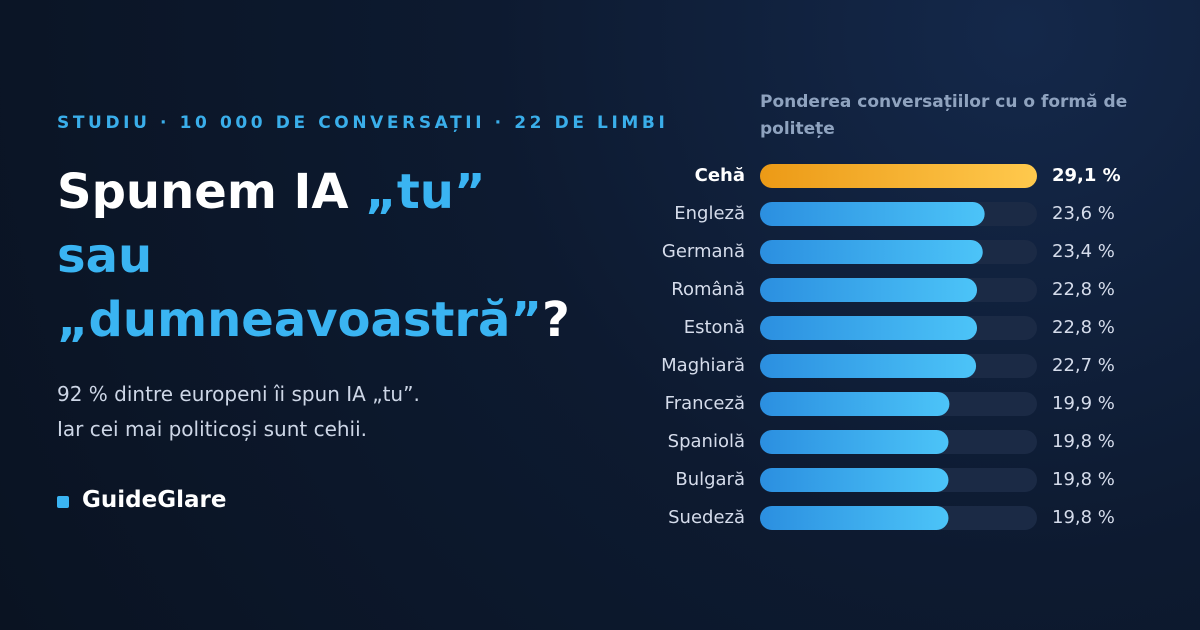 The image size is (1200, 630). I want to click on category-label: Bulgară, so click(710, 479).